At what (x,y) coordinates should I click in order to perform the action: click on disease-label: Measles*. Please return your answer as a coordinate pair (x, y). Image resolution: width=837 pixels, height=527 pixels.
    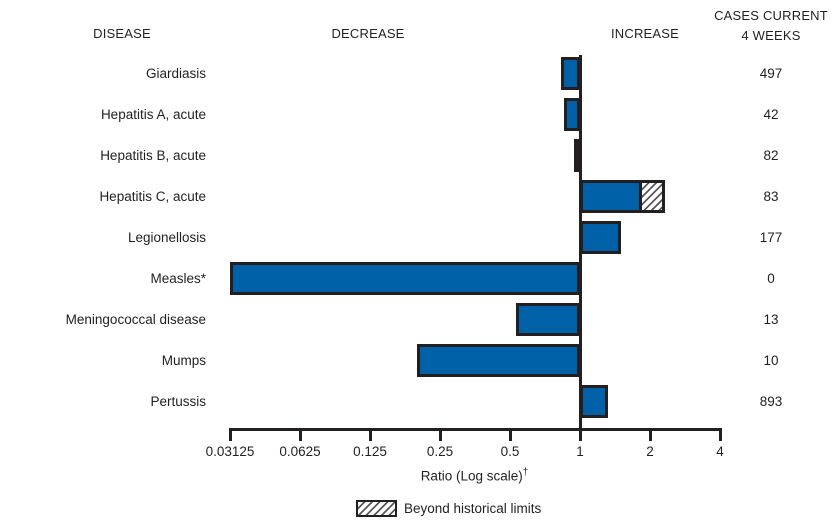
    Looking at the image, I should click on (178, 279).